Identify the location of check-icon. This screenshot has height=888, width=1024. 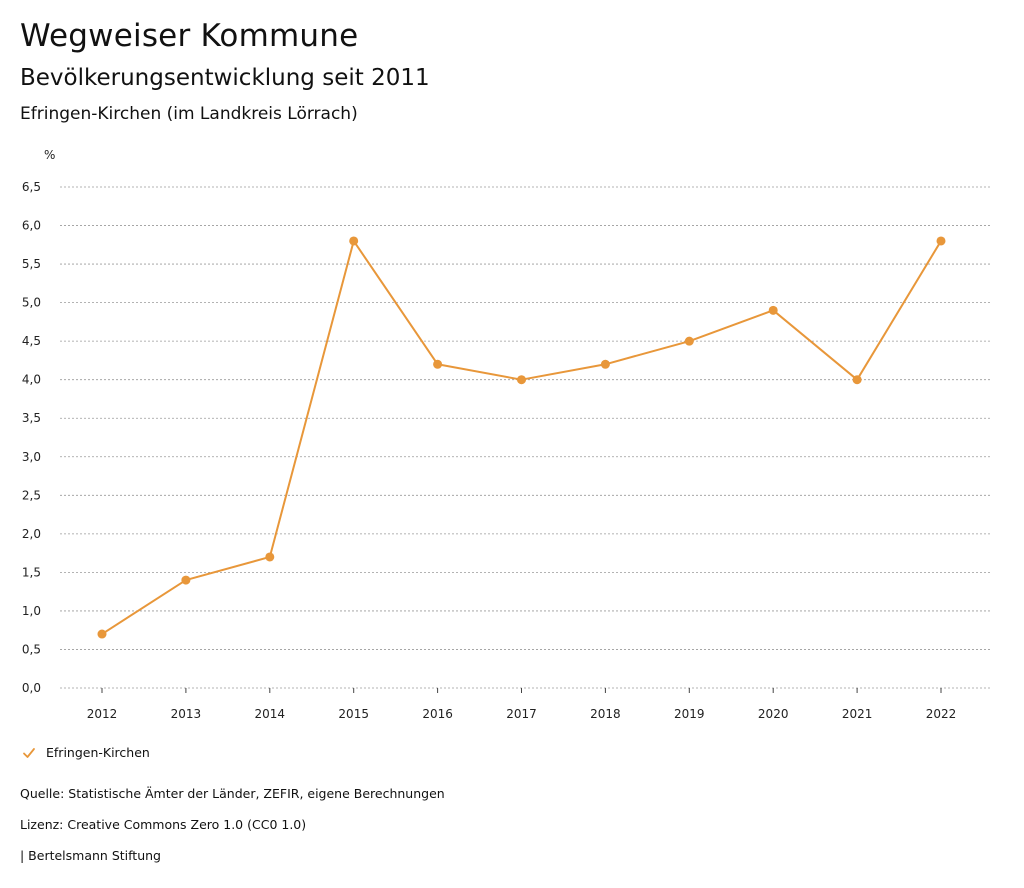
(29, 752).